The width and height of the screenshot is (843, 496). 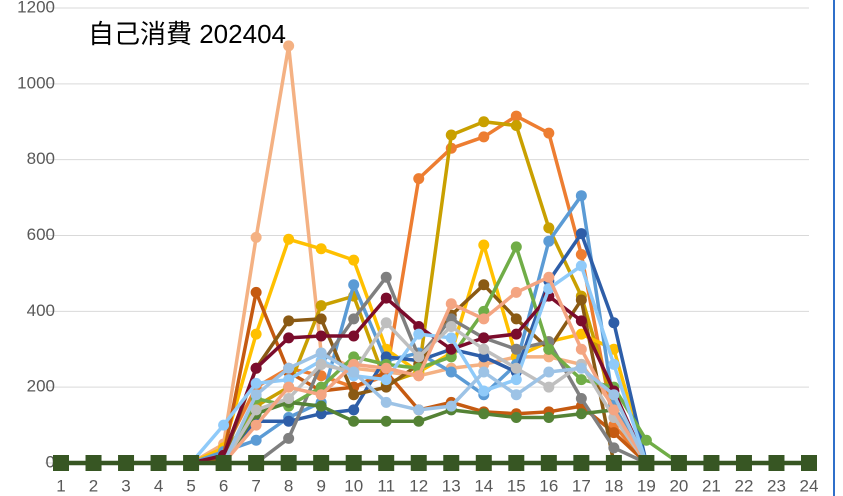 I want to click on y-tick-label: 400, so click(x=41, y=310).